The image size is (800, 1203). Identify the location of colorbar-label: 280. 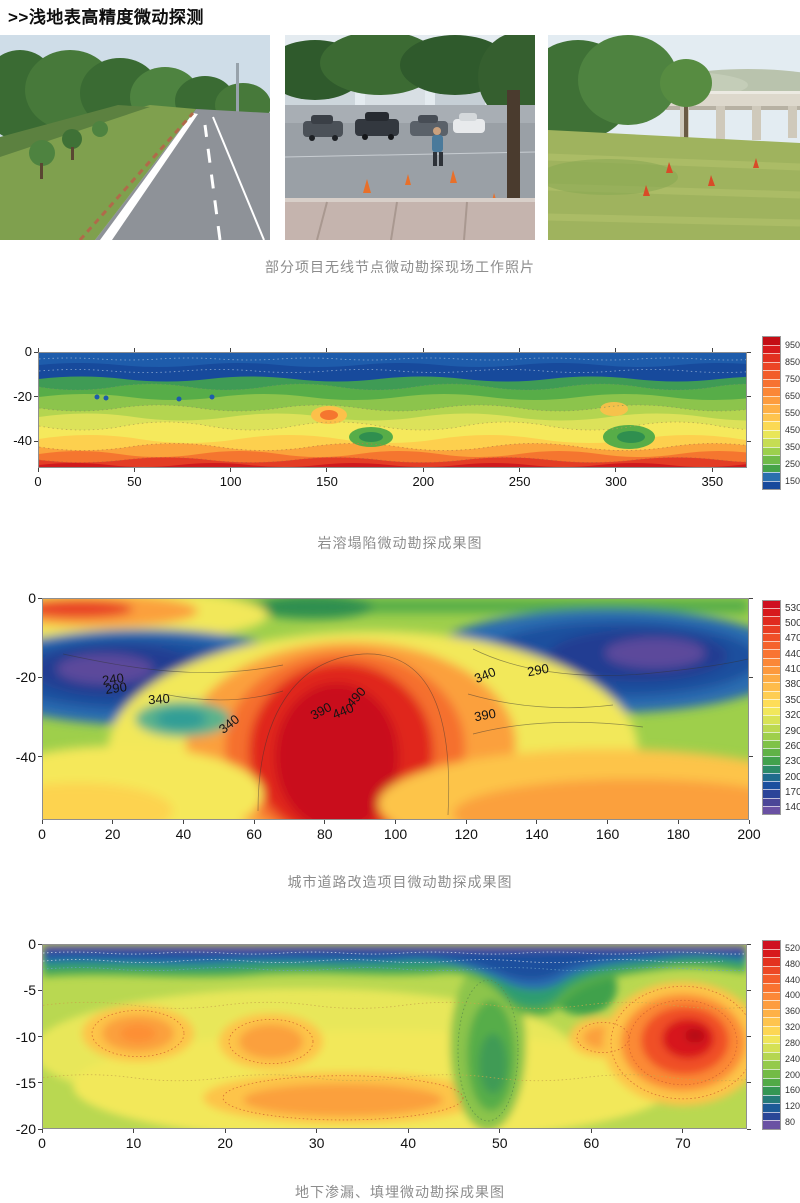
(792, 1042).